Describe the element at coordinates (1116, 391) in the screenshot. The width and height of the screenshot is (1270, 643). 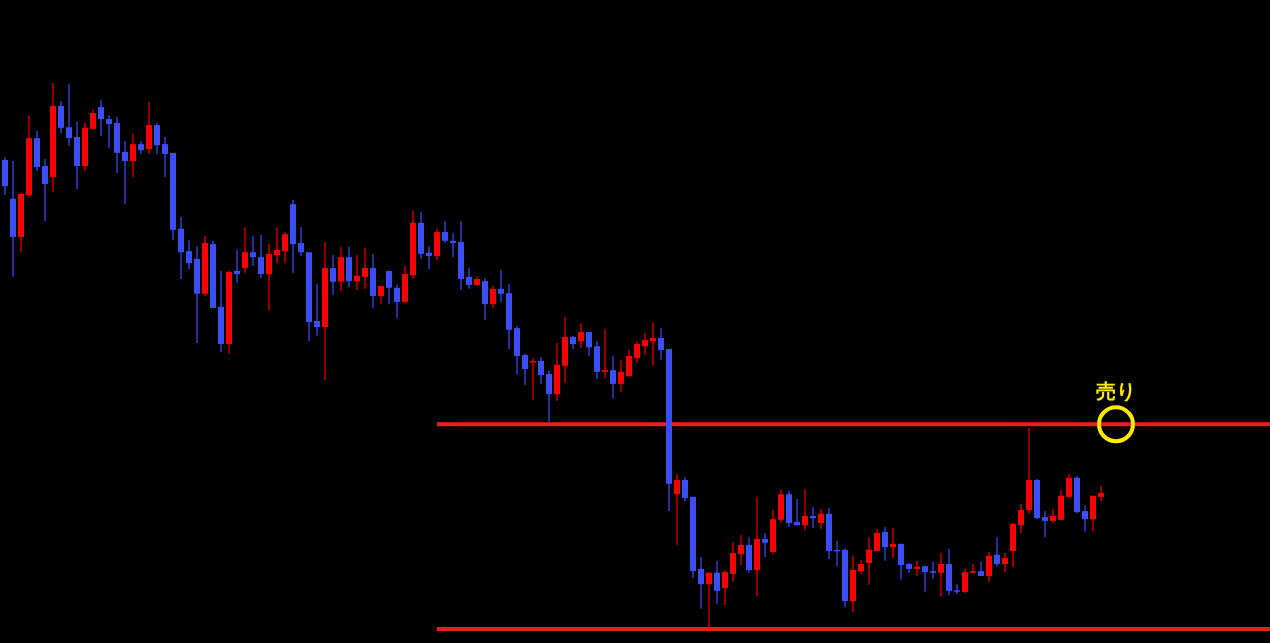
I see `annotation: 売り` at that location.